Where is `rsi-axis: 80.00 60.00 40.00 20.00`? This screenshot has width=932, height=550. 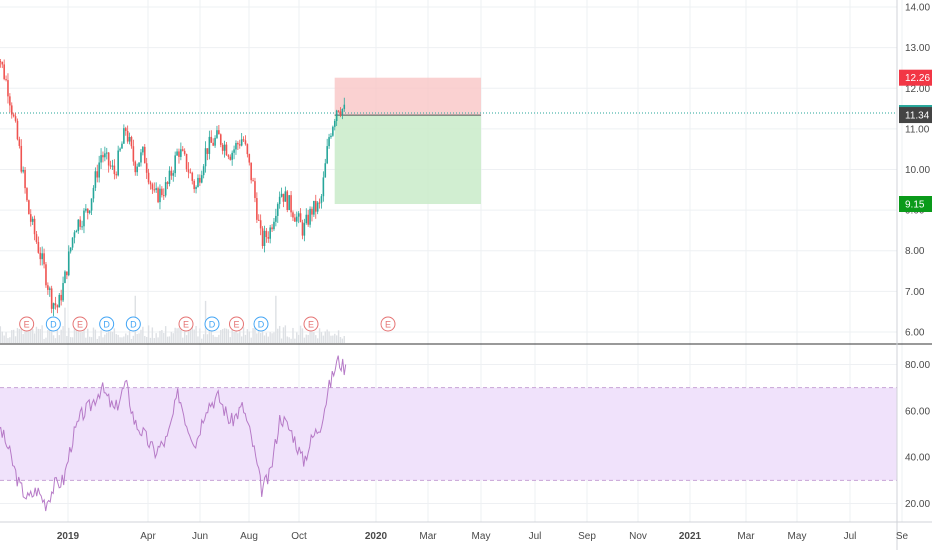
rsi-axis: 80.00 60.00 40.00 20.00 is located at coordinates (917, 435).